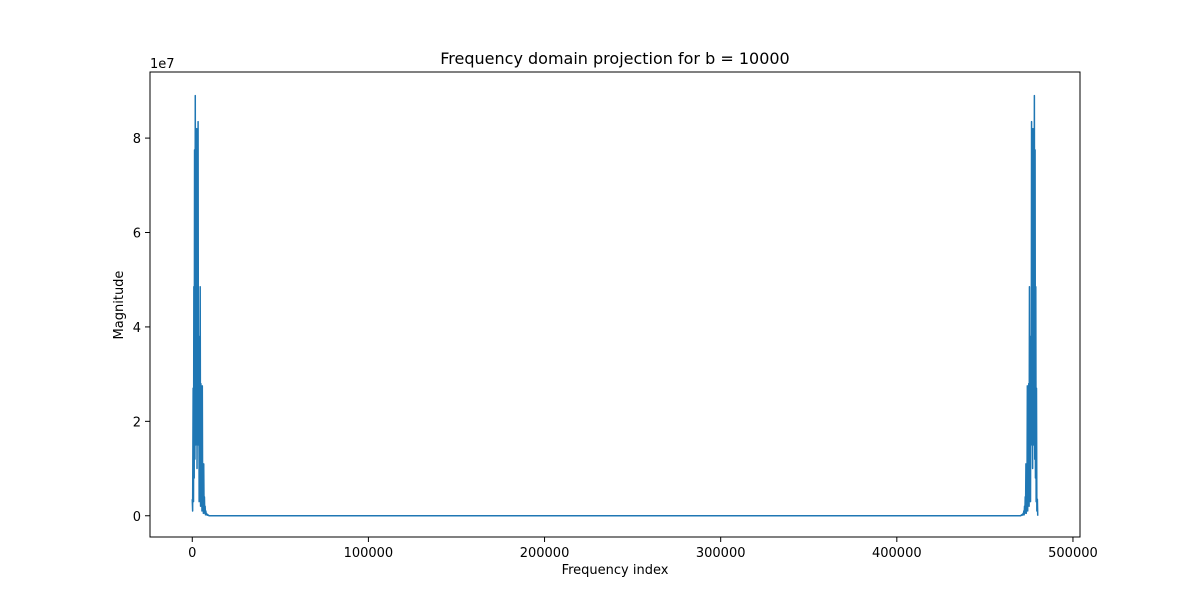 This screenshot has height=600, width=1200. What do you see at coordinates (897, 553) in the screenshot?
I see `x-tick-label: 400000` at bounding box center [897, 553].